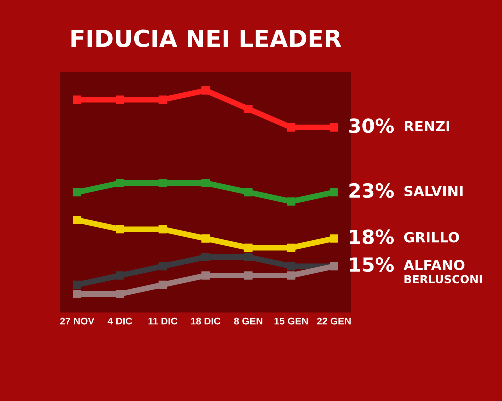 The width and height of the screenshot is (502, 401). Describe the element at coordinates (371, 126) in the screenshot. I see `data-label: 30%` at that location.